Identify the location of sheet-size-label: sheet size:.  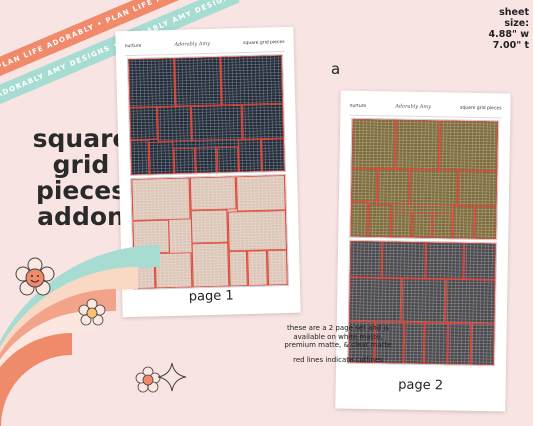
(514, 18).